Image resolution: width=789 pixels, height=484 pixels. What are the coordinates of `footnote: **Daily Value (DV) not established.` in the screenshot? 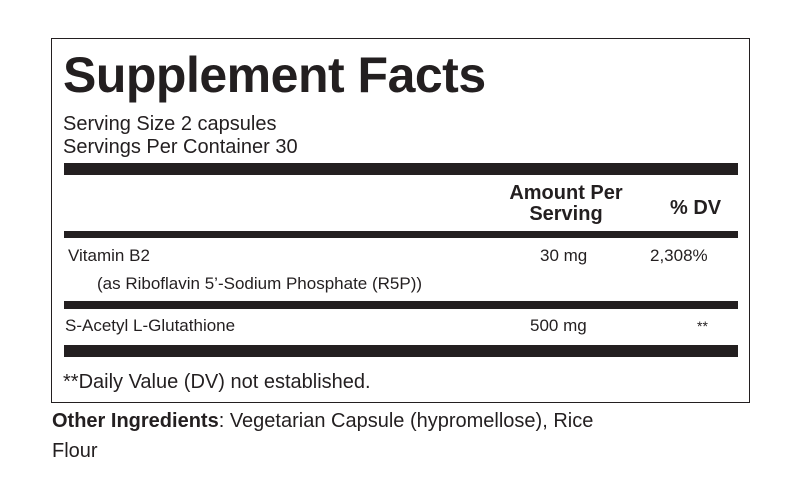 It's located at (217, 382).